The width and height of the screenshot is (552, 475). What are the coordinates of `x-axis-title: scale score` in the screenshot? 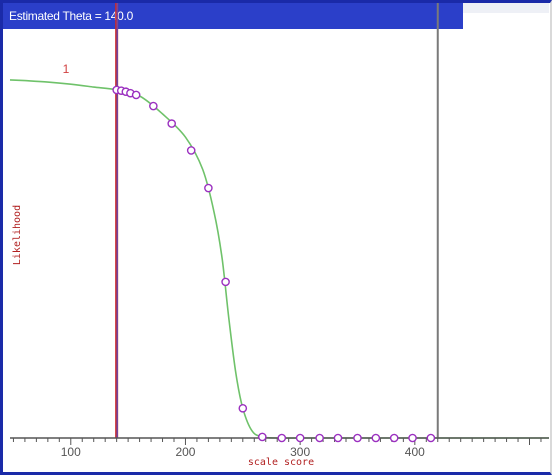 It's located at (281, 462).